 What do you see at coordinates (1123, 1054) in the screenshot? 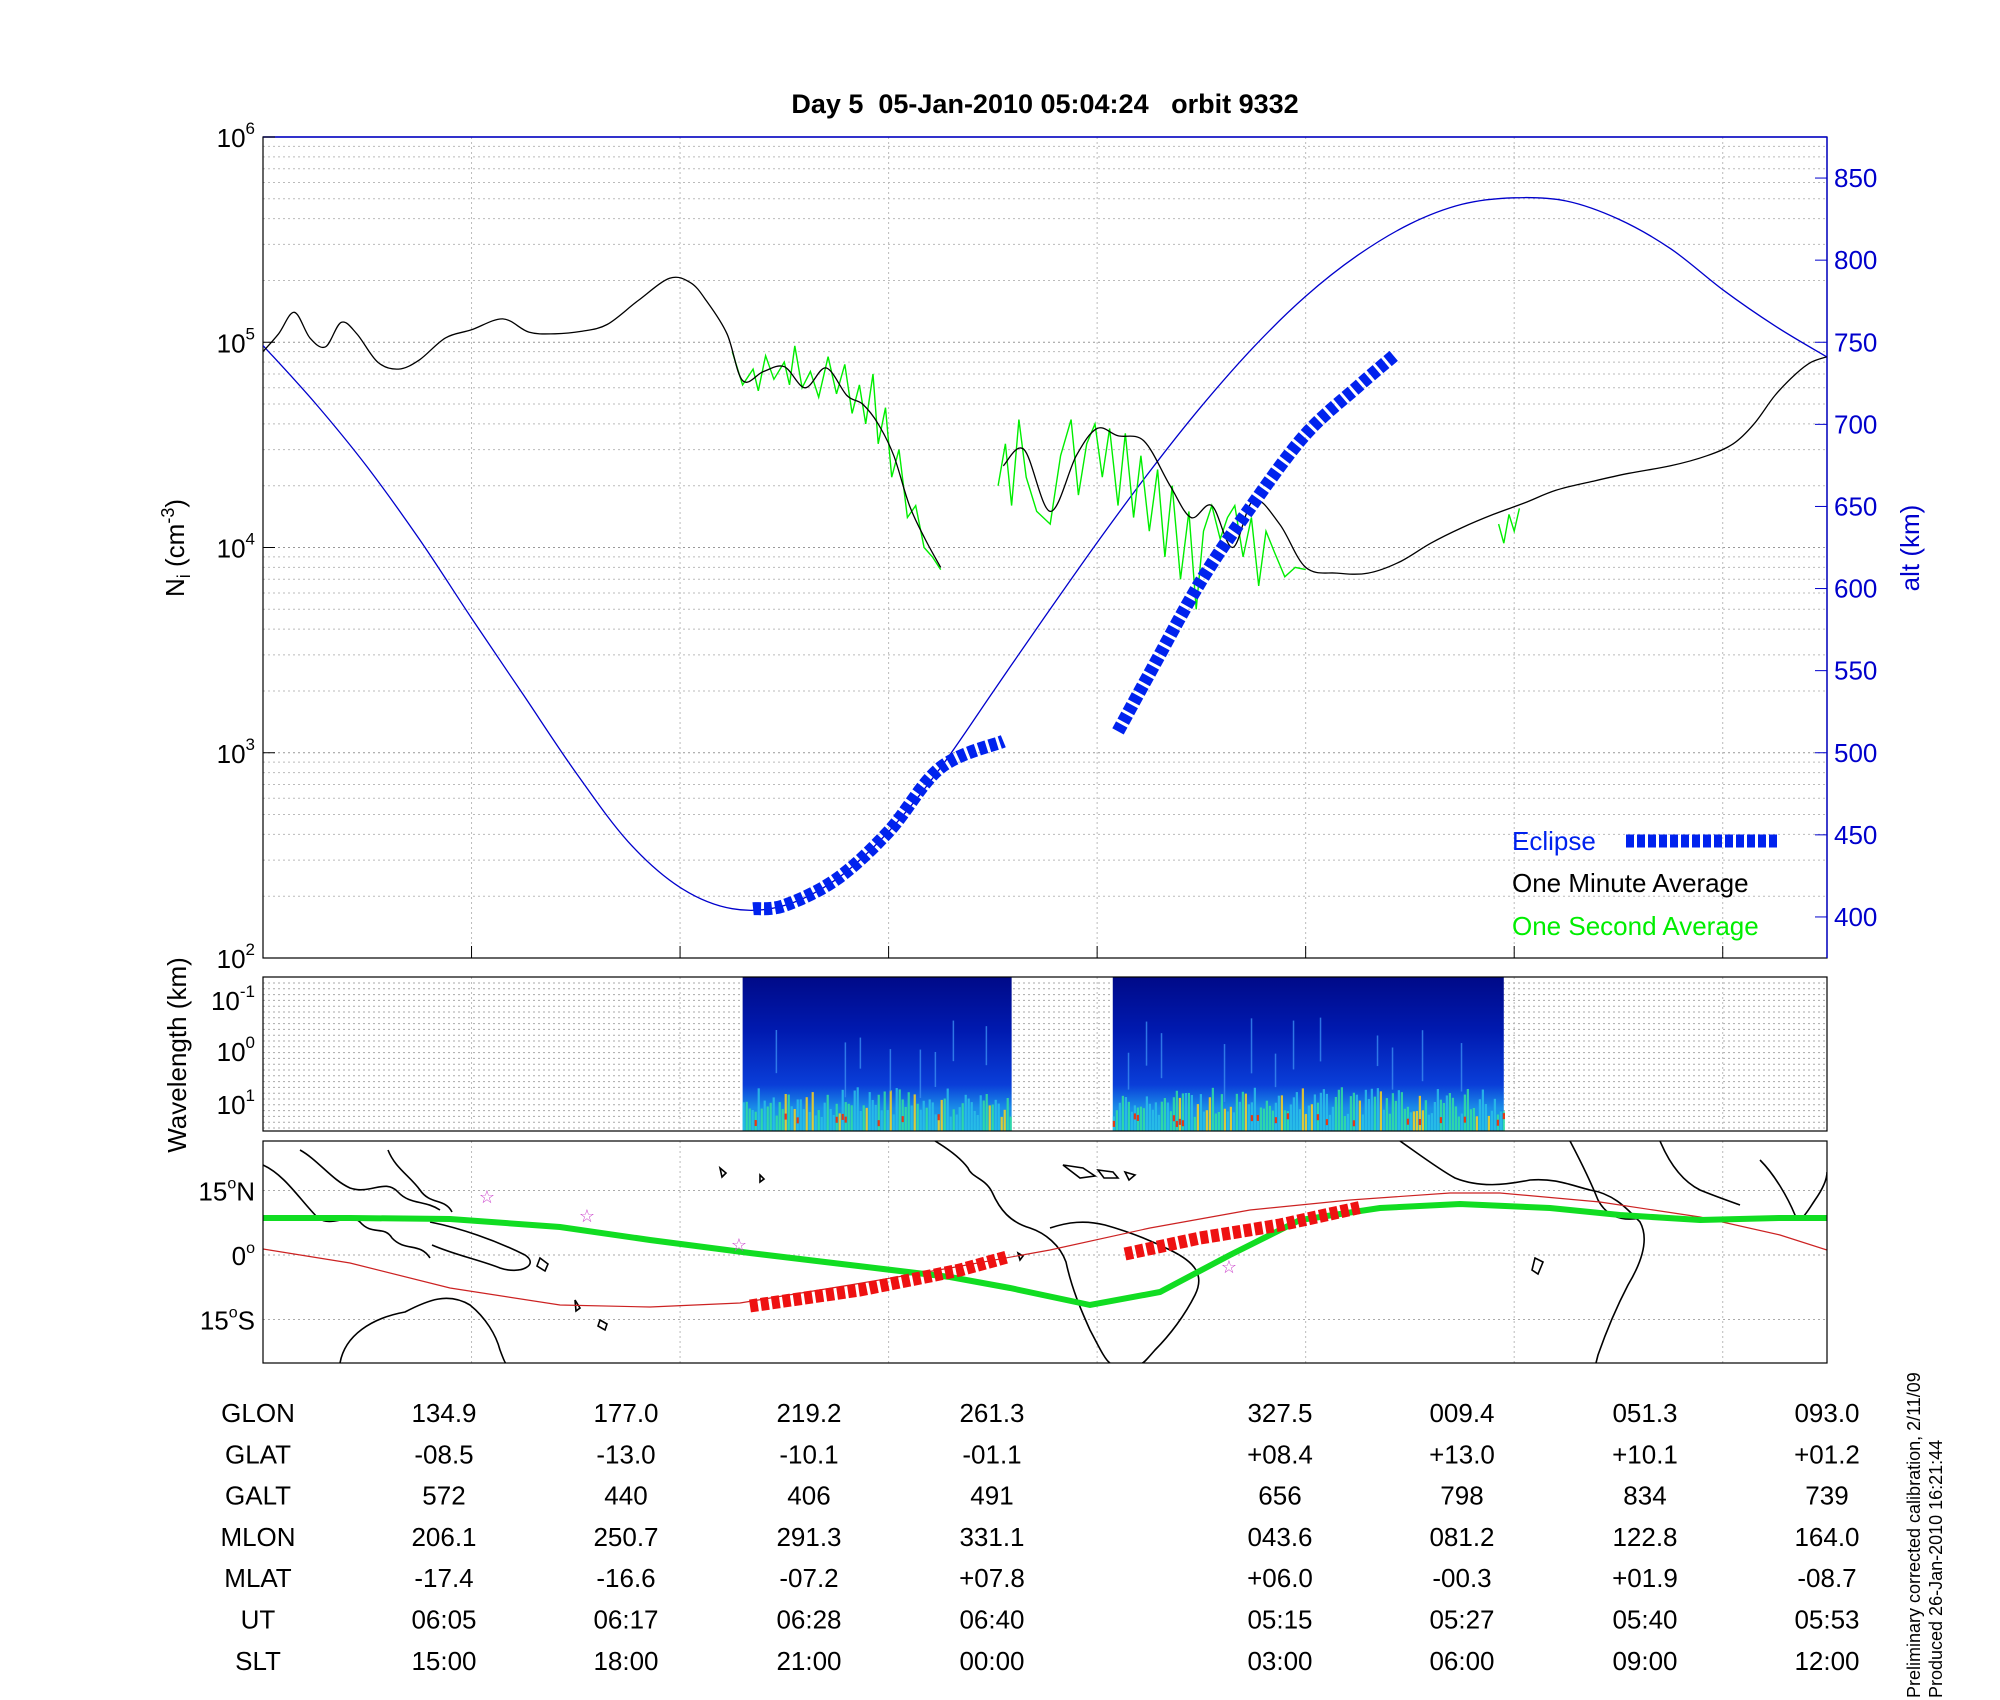
I see `spectrogram` at bounding box center [1123, 1054].